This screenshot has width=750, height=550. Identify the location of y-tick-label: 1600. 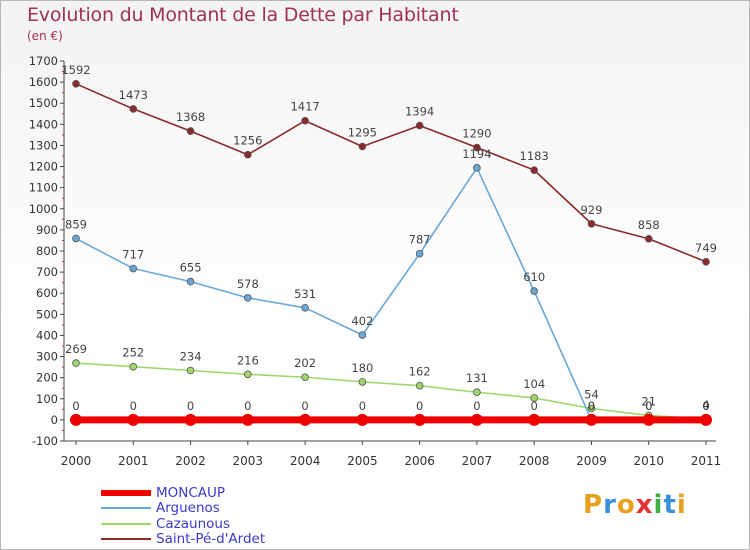
(43, 82).